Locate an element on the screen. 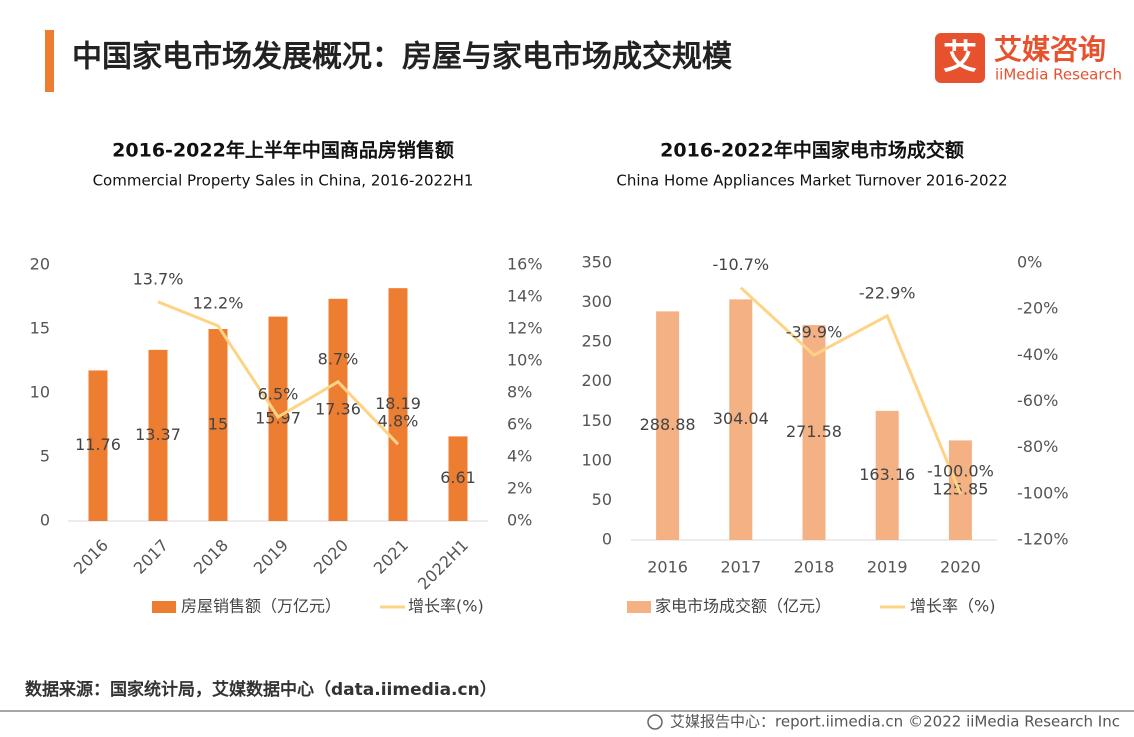 This screenshot has width=1134, height=737. y-tick-label: 200 is located at coordinates (596, 380).